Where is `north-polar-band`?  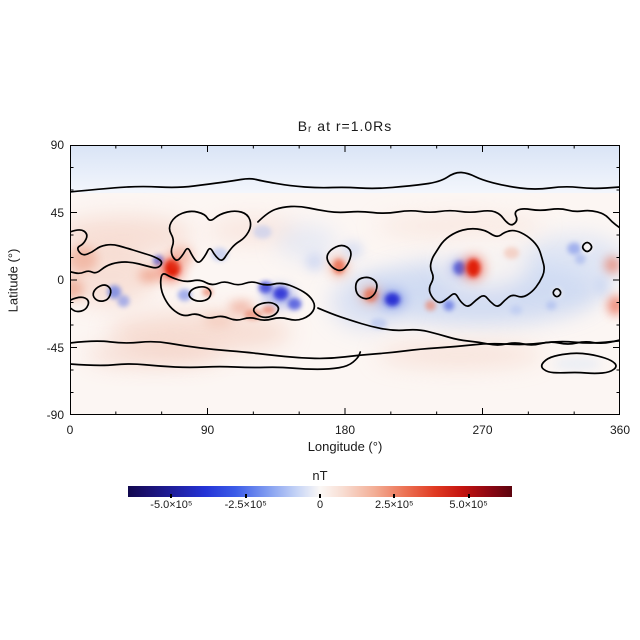 north-polar-band is located at coordinates (345, 169).